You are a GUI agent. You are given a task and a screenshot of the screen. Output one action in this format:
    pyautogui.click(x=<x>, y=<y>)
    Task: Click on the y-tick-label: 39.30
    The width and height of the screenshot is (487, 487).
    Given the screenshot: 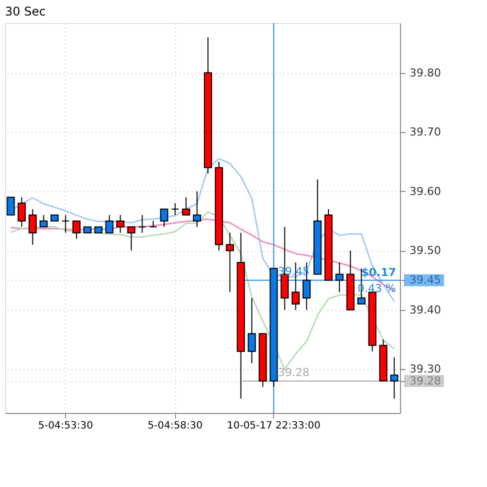 What is the action you would take?
    pyautogui.click(x=425, y=369)
    